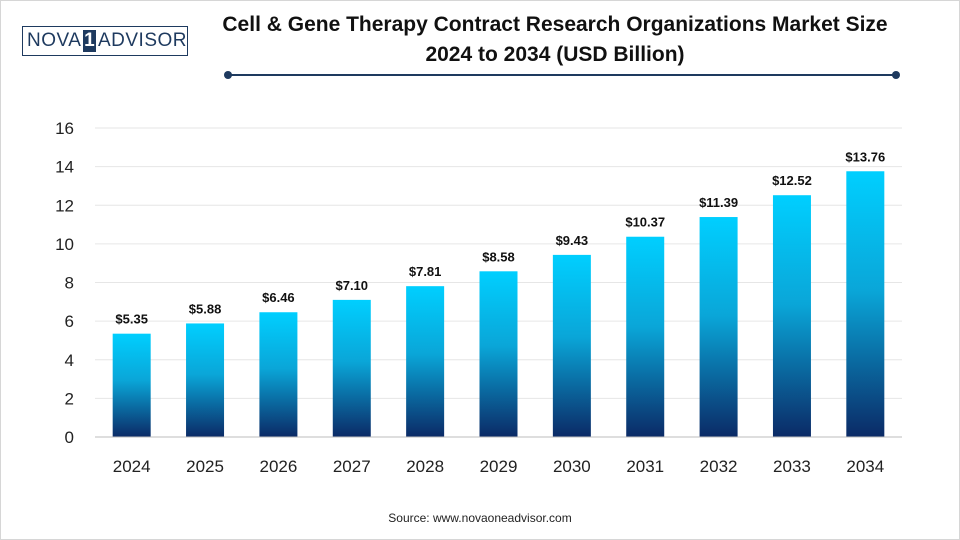 This screenshot has height=540, width=960. I want to click on data-label-2029: $8.58, so click(498, 256).